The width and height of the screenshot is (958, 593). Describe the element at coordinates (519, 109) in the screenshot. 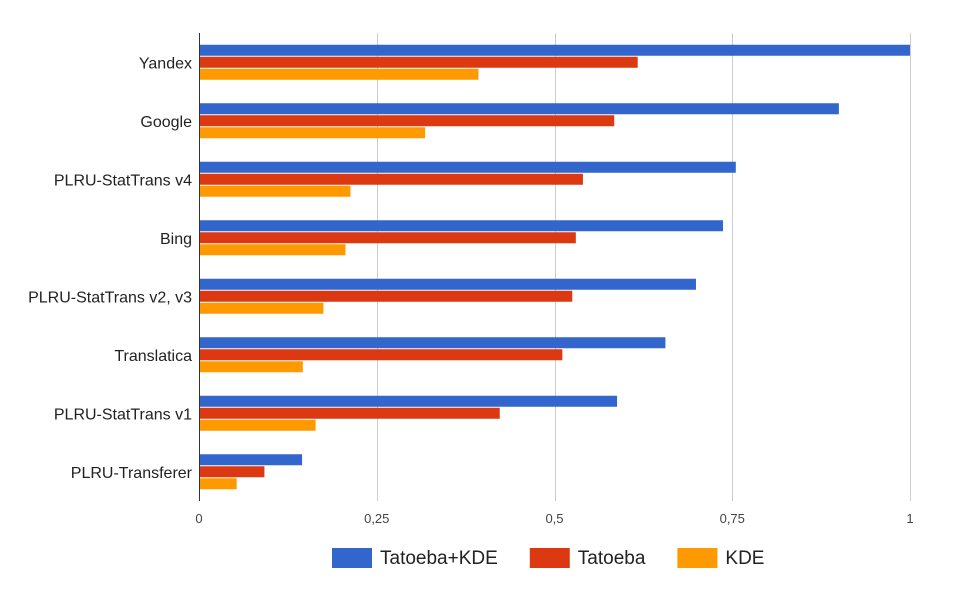

I see `bar-tatoeba-kde-google` at that location.